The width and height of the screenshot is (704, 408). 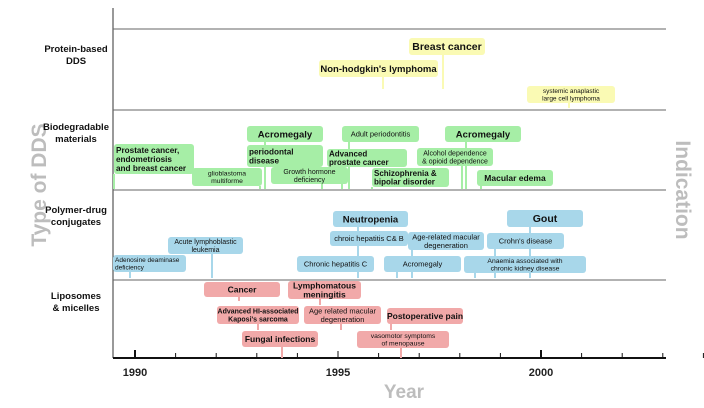 I want to click on event-marker: systemic anaplastic large cell lymphoma, so click(x=571, y=97).